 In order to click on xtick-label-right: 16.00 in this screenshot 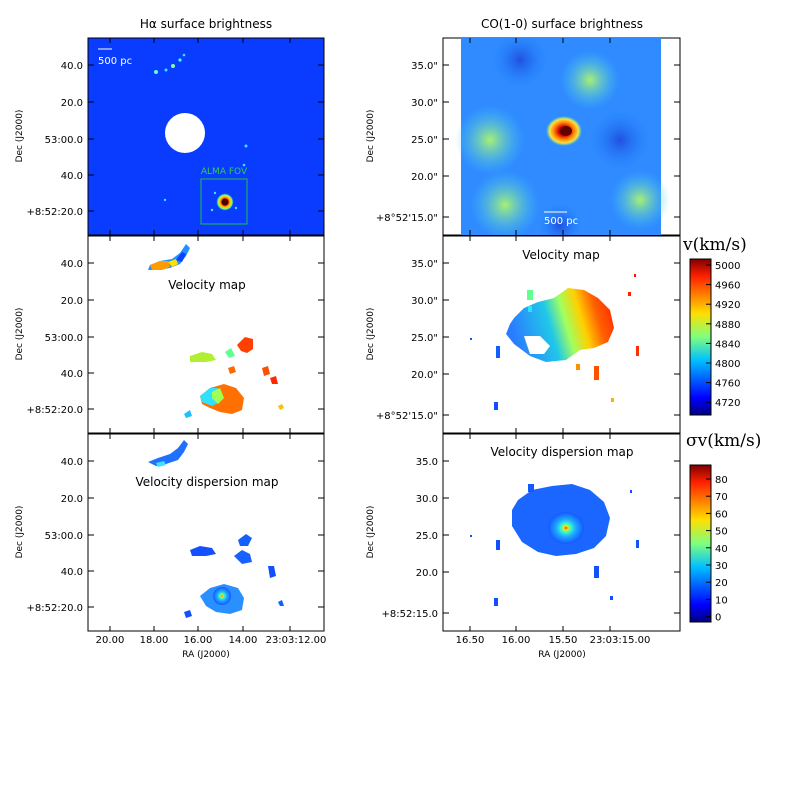, I will do `click(516, 640)`.